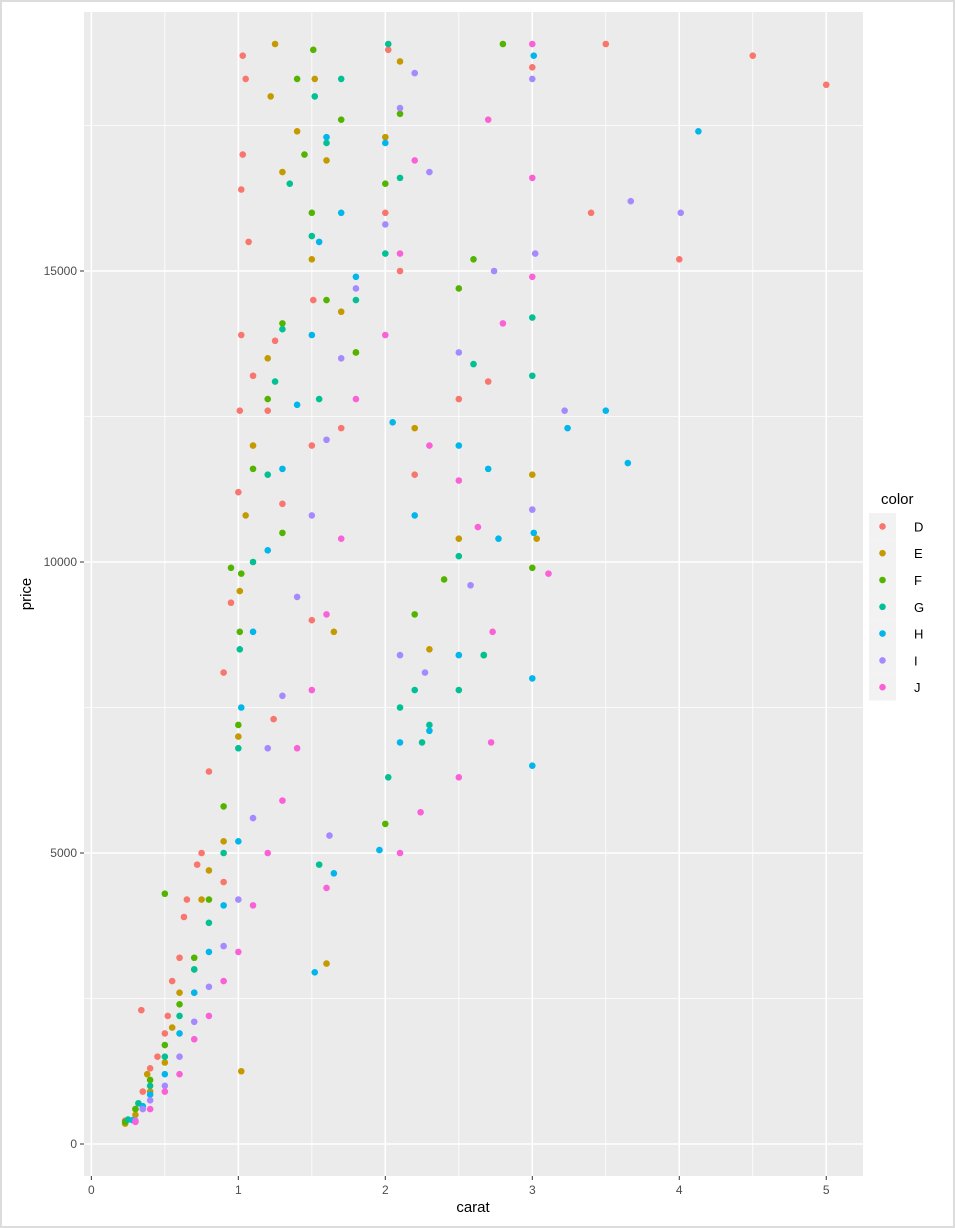 Image resolution: width=955 pixels, height=1228 pixels. What do you see at coordinates (896, 607) in the screenshot?
I see `legend-item-G: G` at bounding box center [896, 607].